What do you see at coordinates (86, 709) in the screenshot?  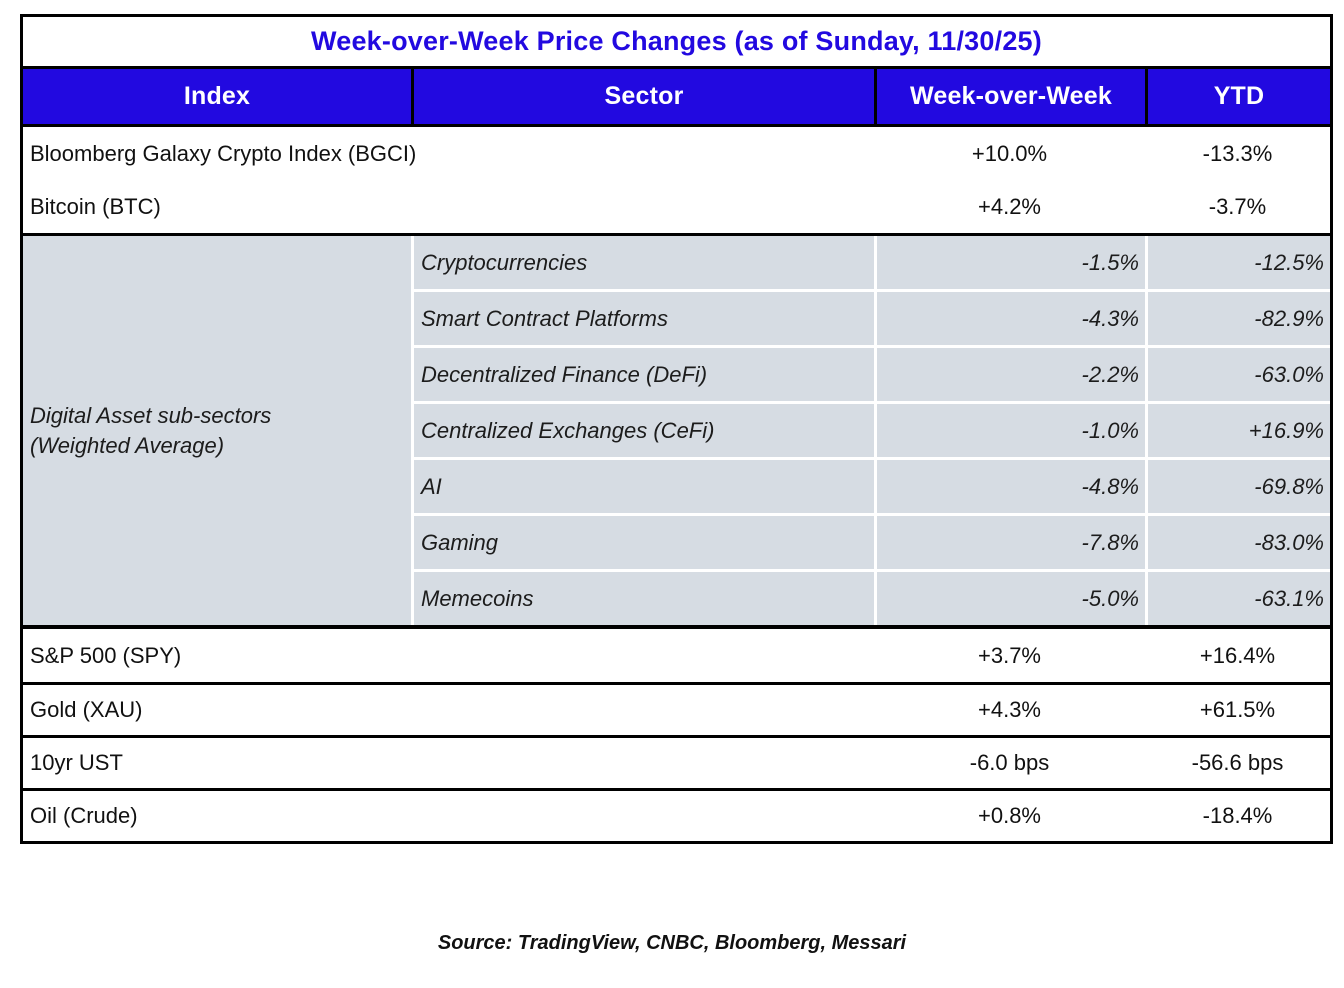 I see `index-cell: Gold (XAU)` at bounding box center [86, 709].